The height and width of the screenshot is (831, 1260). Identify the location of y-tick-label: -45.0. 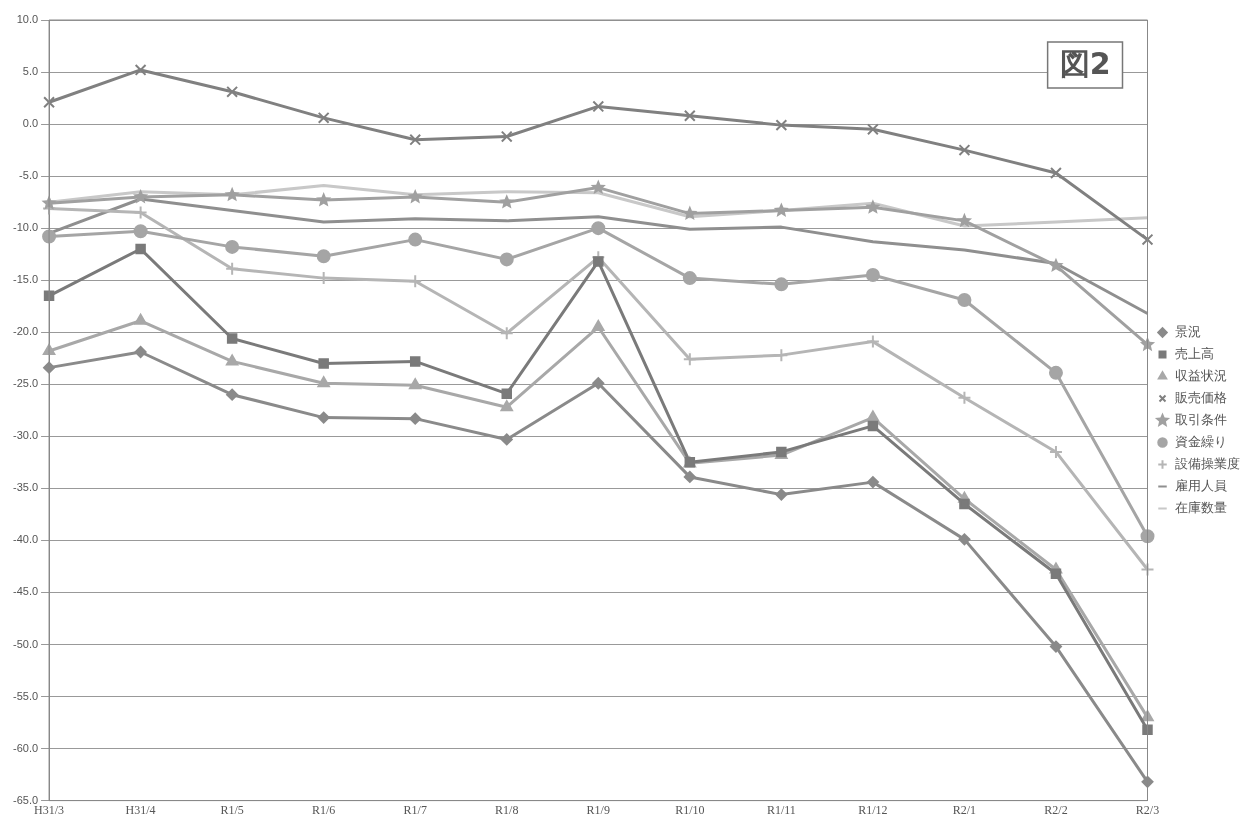
(25, 591).